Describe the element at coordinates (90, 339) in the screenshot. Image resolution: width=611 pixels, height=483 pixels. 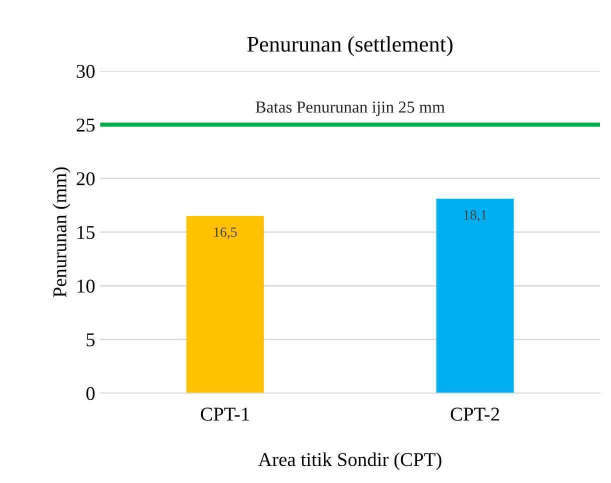
I see `y-tick-label: 5` at that location.